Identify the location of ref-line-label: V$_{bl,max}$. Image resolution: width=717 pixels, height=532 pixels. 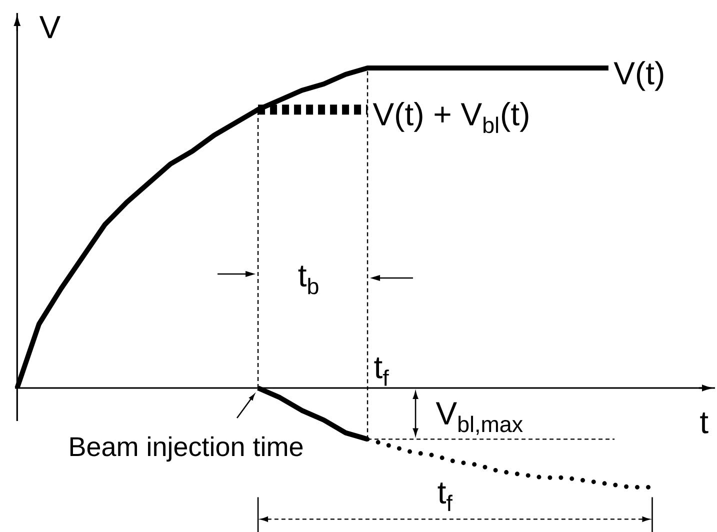
(479, 418).